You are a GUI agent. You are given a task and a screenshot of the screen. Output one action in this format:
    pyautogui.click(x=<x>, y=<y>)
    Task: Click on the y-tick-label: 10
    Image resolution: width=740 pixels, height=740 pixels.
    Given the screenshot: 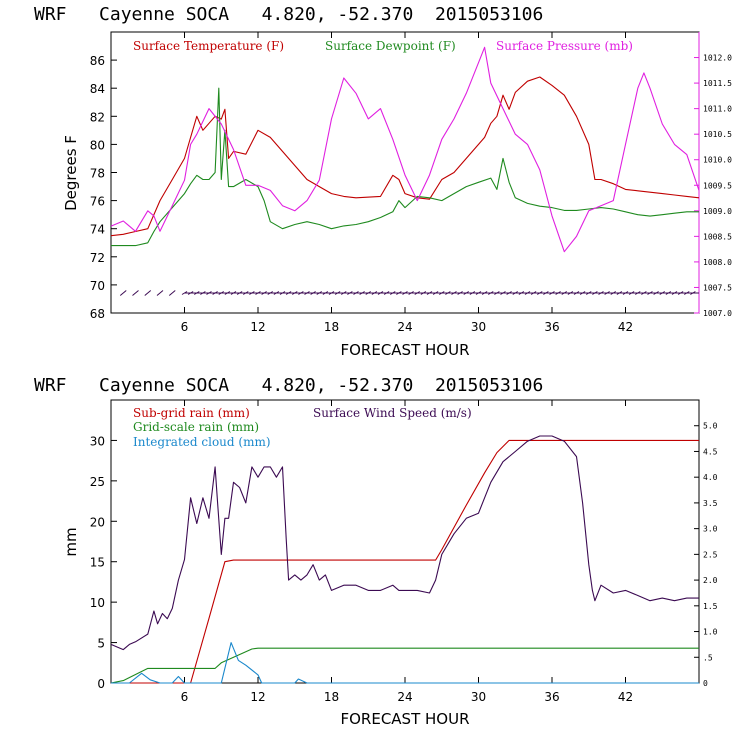 What is the action you would take?
    pyautogui.click(x=97, y=603)
    